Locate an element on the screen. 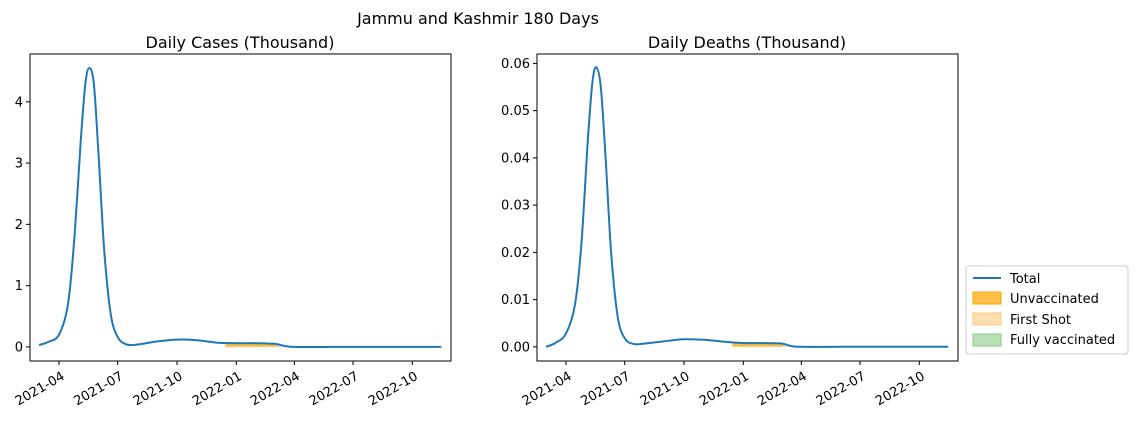 The image size is (1138, 421). legend-fully-vaccinated-swatch is located at coordinates (987, 340).